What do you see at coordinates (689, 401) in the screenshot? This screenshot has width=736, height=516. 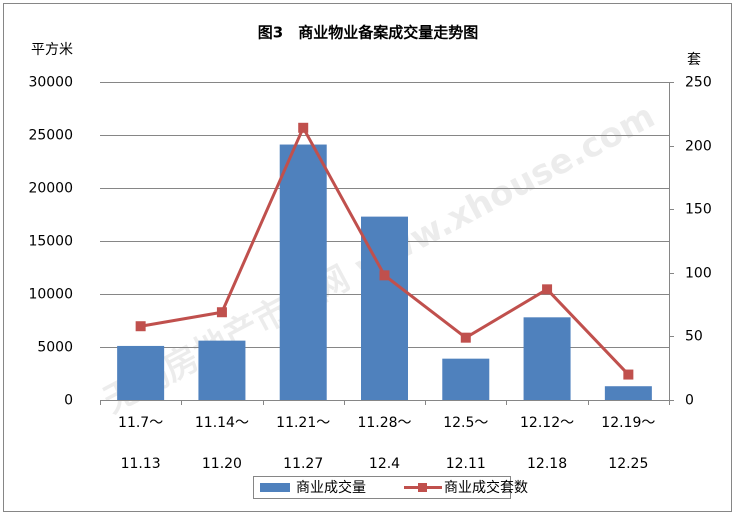 I see `y2-tick-label: 0` at bounding box center [689, 401].